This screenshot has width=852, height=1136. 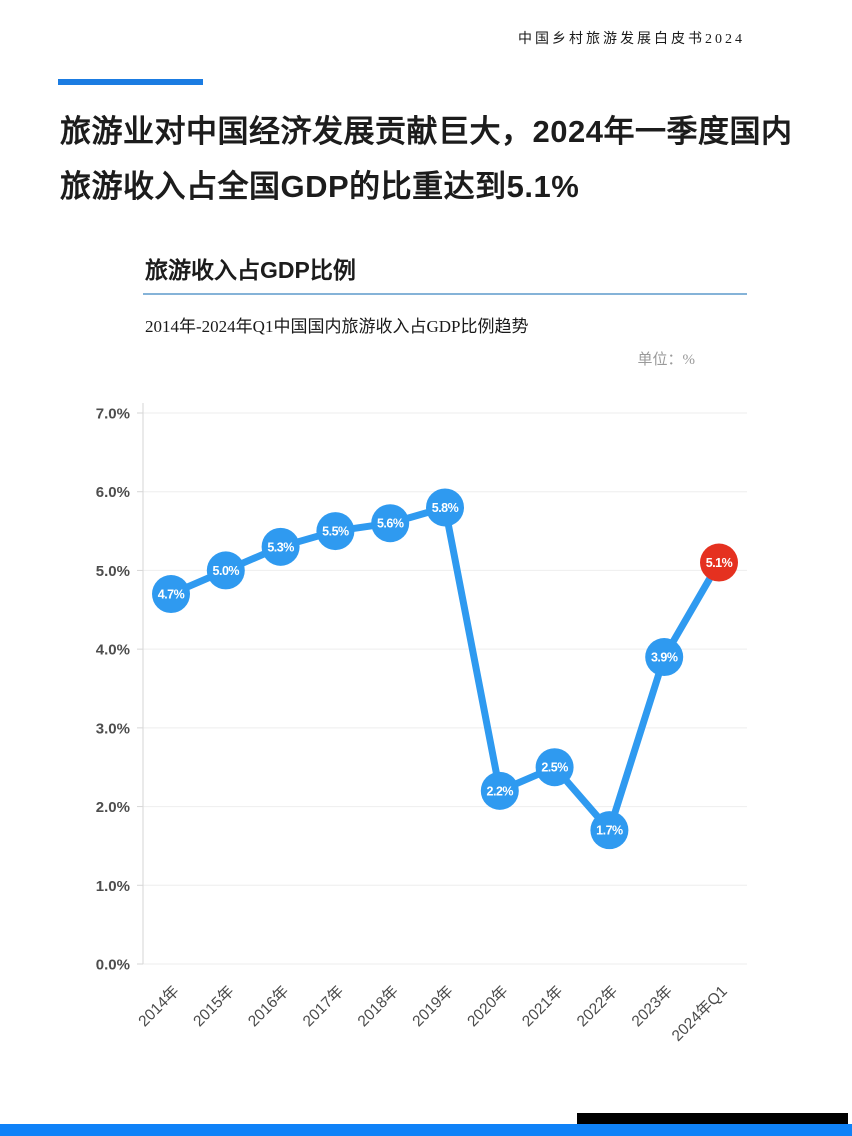 I want to click on y-axis-label: 3.0%, so click(x=113, y=728).